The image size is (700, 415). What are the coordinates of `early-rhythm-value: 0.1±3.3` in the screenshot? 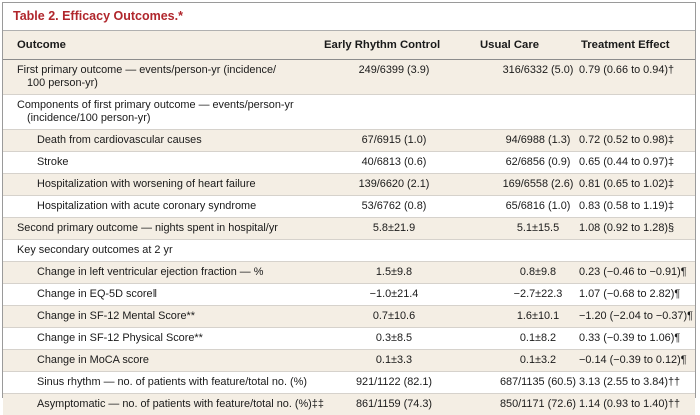 It's located at (394, 360).